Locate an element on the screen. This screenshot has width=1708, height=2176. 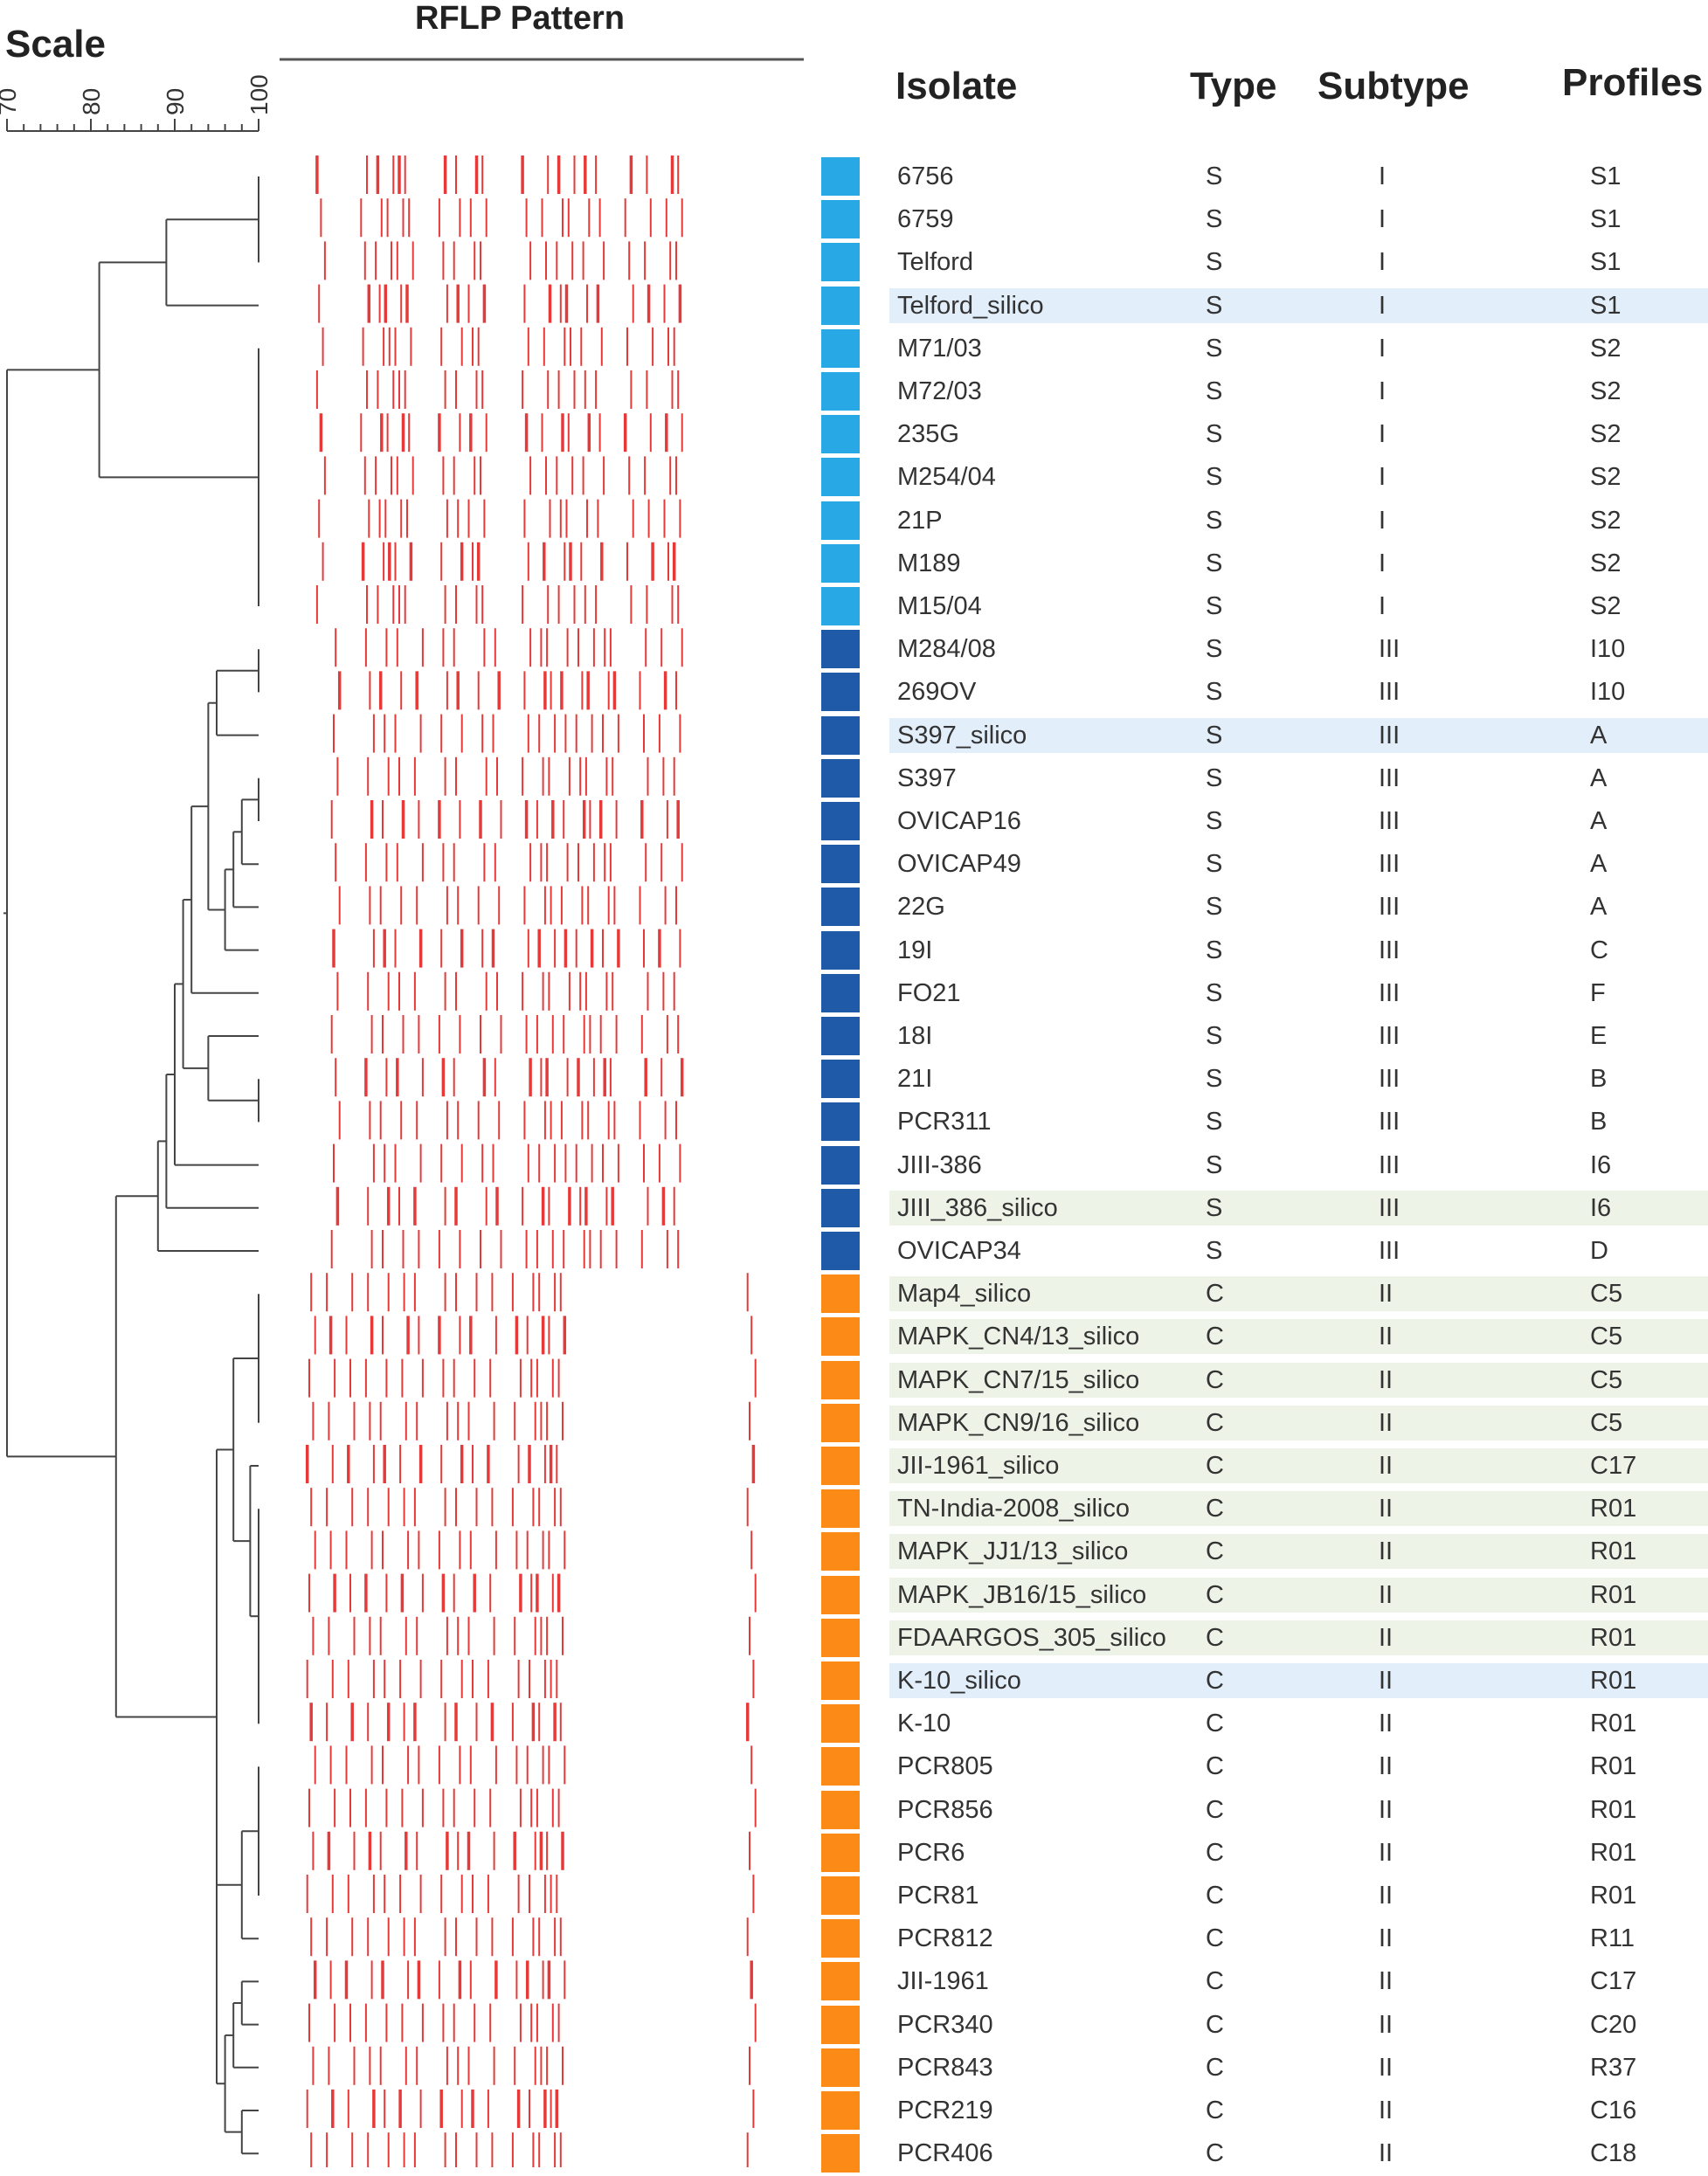
isolate-row: OVICAP34 S III D is located at coordinates (854, 1253).